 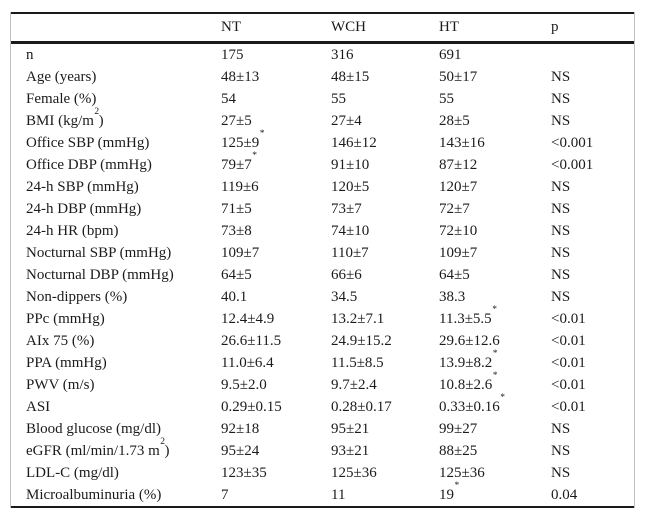 I want to click on cell-ht: 10.8±2.6*, so click(x=468, y=382).